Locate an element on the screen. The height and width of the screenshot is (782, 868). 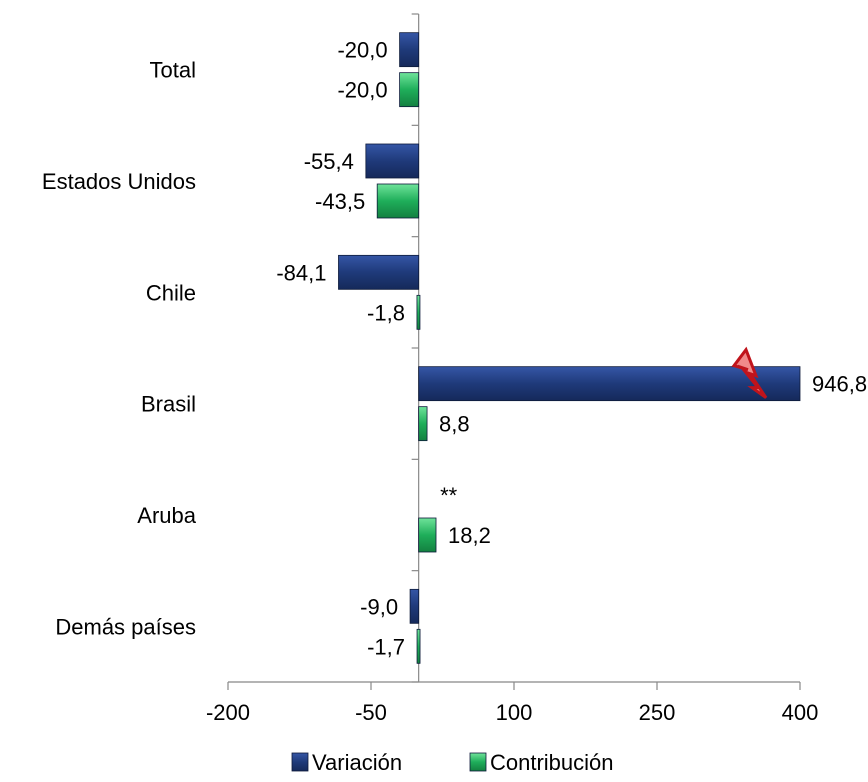
legend-label-variacion: Variación is located at coordinates (357, 762).